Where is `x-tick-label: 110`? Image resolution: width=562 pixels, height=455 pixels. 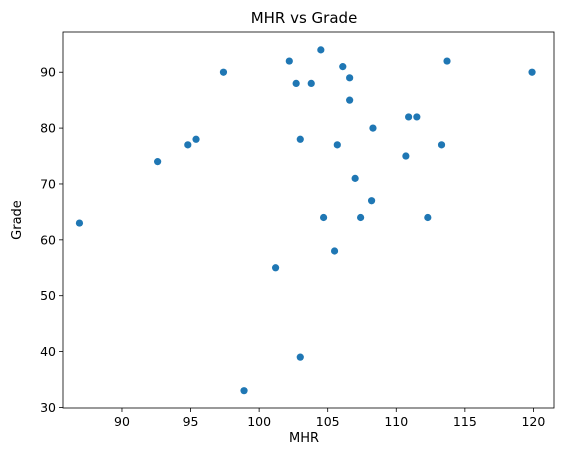
x-tick-label: 110 is located at coordinates (396, 421).